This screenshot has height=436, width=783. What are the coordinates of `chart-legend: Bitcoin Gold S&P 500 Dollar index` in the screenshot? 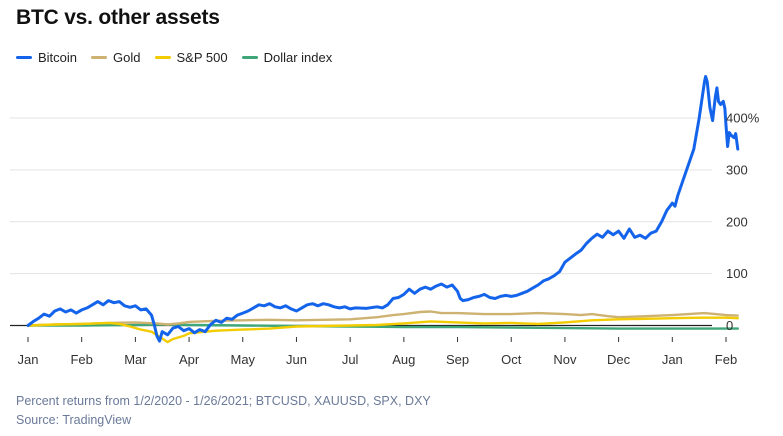 It's located at (181, 57).